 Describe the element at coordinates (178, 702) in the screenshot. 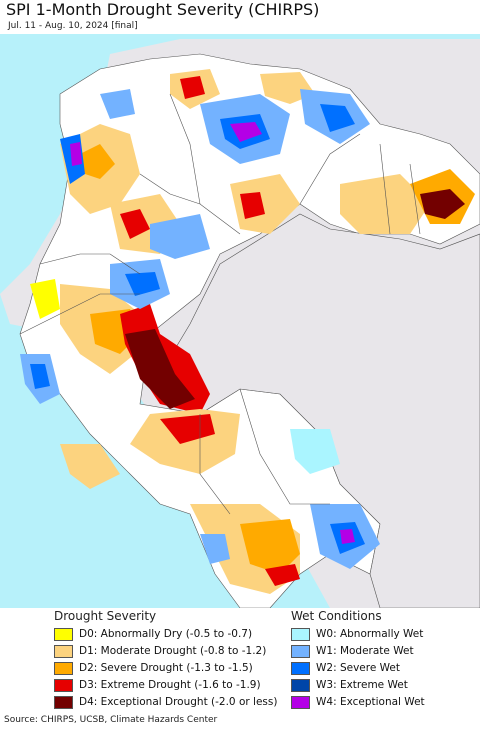

I see `legend-label: D4: Exceptional Drought (-2.0 or less)` at that location.